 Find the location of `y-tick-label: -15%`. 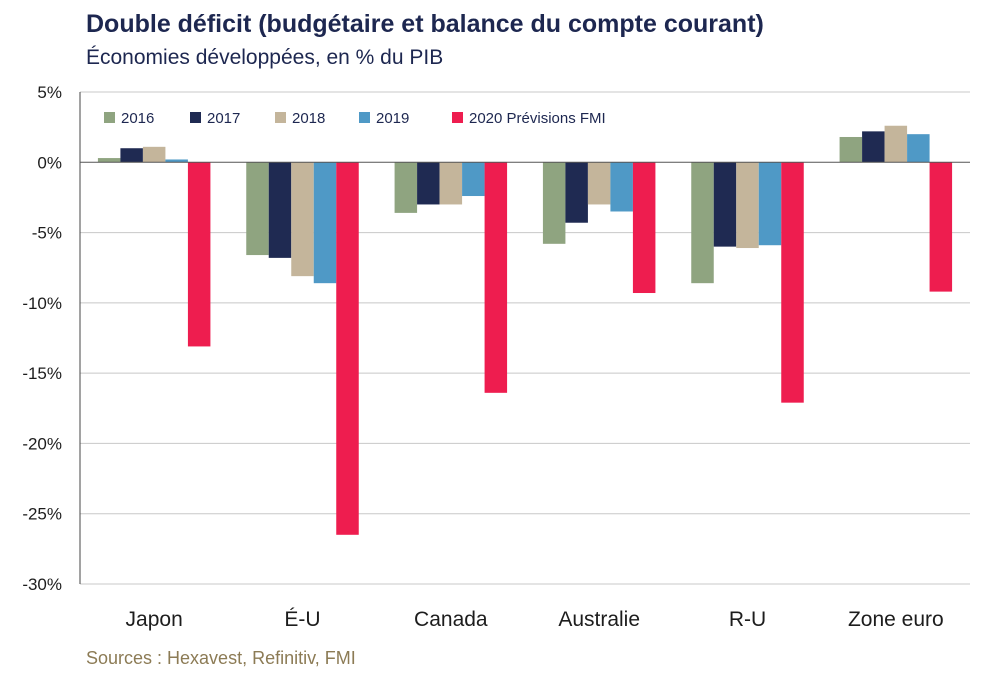

y-tick-label: -15% is located at coordinates (42, 373).